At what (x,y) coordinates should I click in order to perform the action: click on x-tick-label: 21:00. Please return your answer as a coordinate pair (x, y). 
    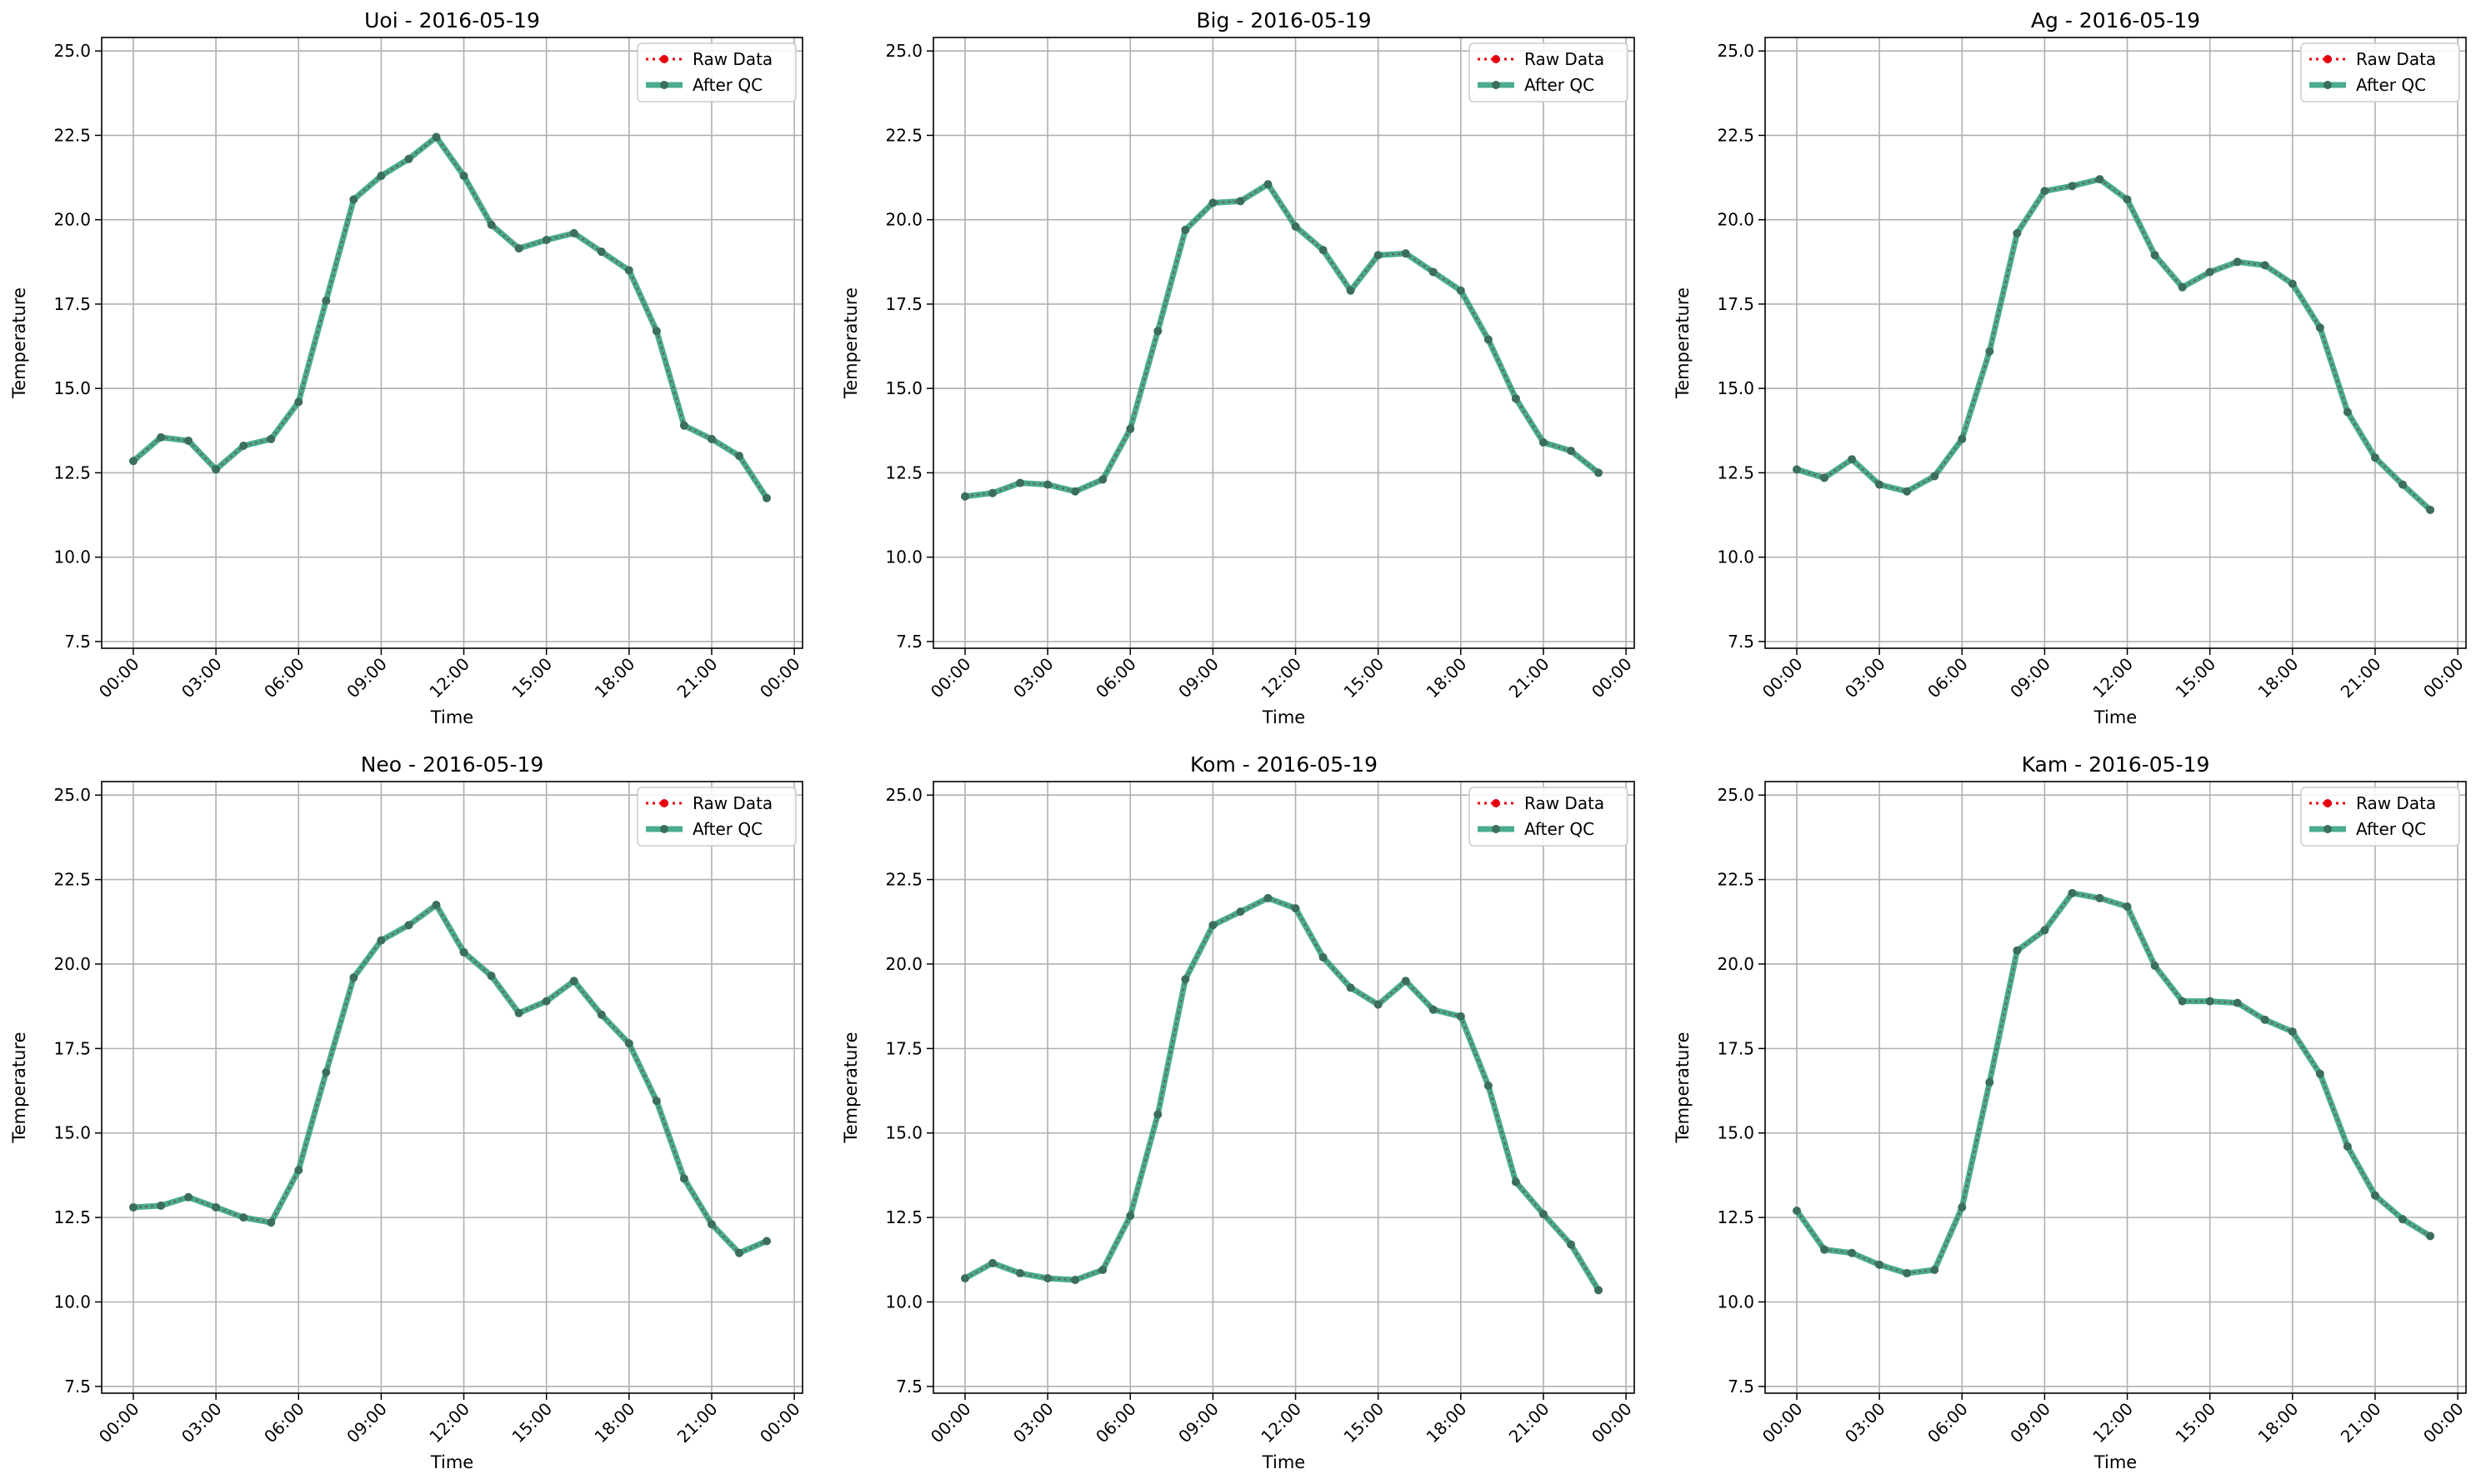
    Looking at the image, I should click on (1529, 1423).